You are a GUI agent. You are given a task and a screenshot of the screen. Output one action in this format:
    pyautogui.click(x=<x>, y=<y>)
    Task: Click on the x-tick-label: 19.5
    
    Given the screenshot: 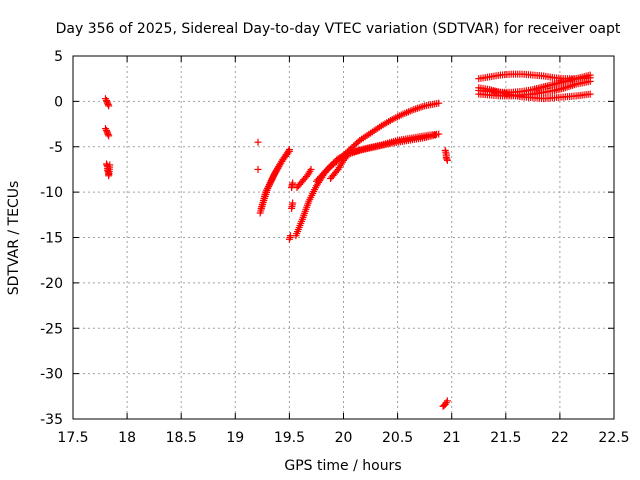 What is the action you would take?
    pyautogui.click(x=289, y=438)
    